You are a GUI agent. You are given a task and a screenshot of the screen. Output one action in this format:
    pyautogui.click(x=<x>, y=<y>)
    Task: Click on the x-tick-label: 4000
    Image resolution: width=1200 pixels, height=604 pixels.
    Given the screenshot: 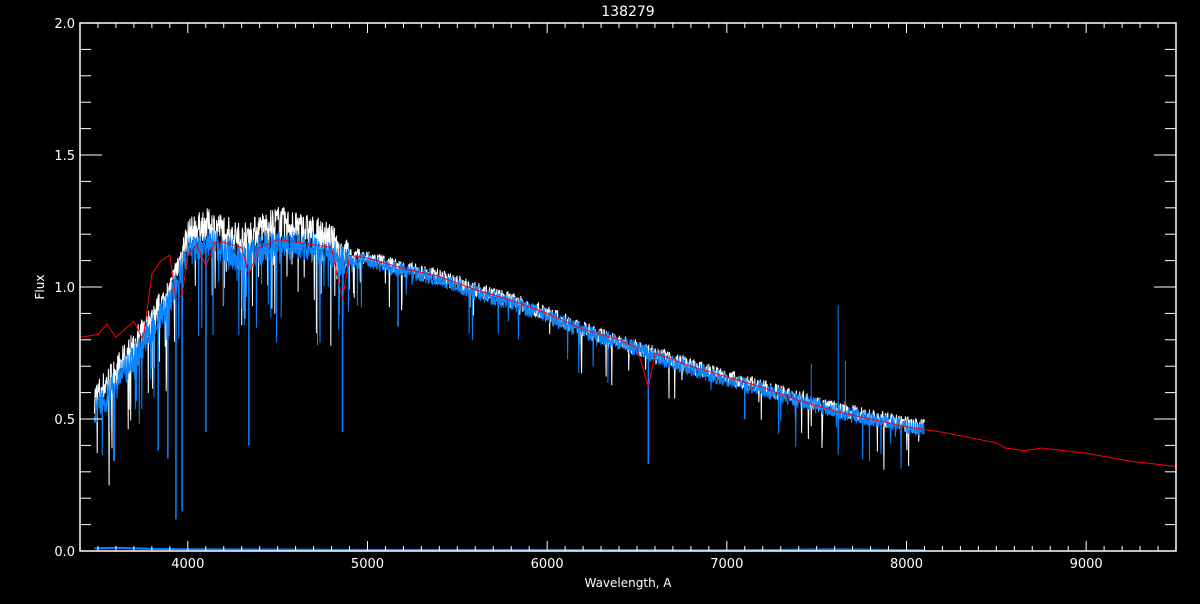 What is the action you would take?
    pyautogui.click(x=187, y=564)
    